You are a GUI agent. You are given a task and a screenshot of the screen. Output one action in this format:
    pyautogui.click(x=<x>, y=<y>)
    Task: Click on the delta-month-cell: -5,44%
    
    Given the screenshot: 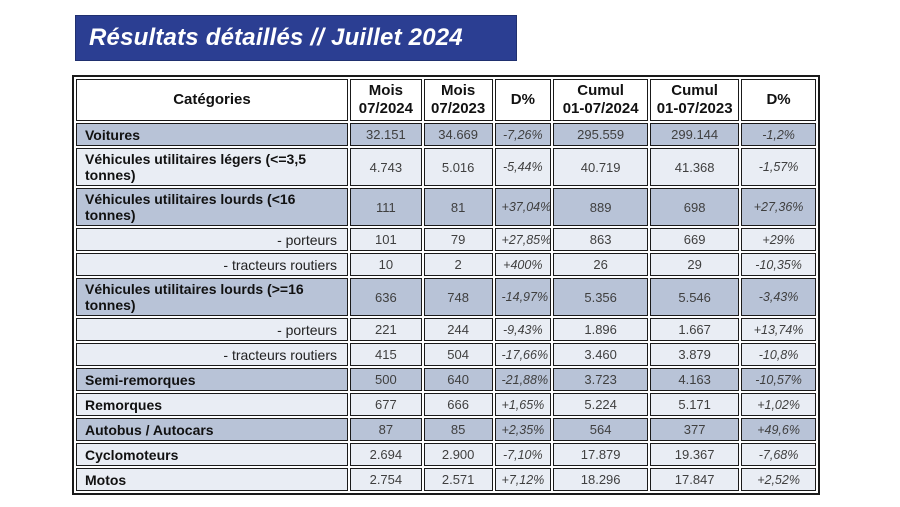 What is the action you would take?
    pyautogui.click(x=523, y=167)
    